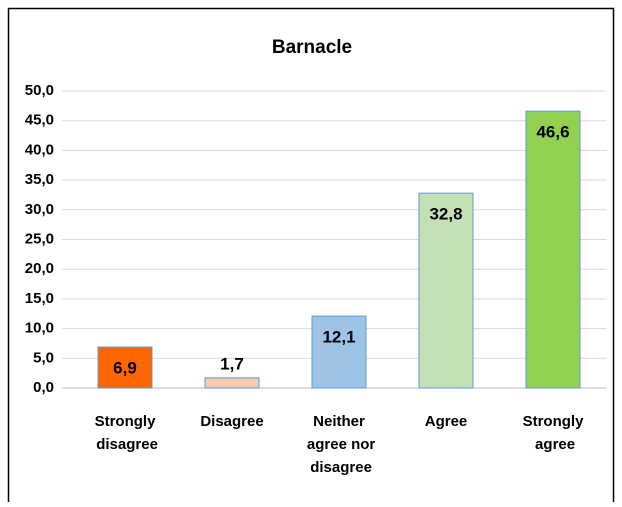  I want to click on y-tick-label: 15,0, so click(39, 298).